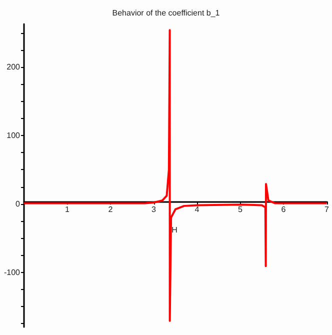 Image resolution: width=332 pixels, height=335 pixels. What do you see at coordinates (175, 229) in the screenshot?
I see `annotation: H` at bounding box center [175, 229].